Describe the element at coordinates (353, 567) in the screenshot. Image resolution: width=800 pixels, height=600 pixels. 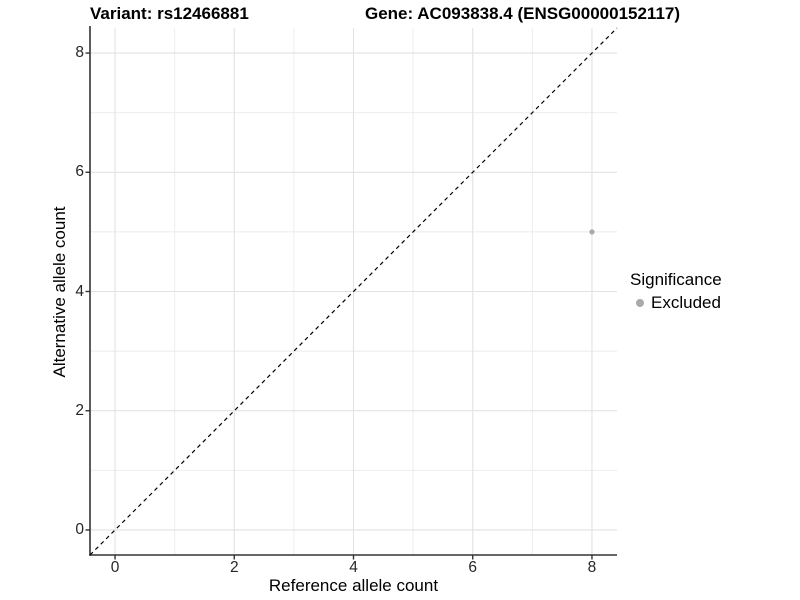
I see `x-tick-label: 4` at that location.